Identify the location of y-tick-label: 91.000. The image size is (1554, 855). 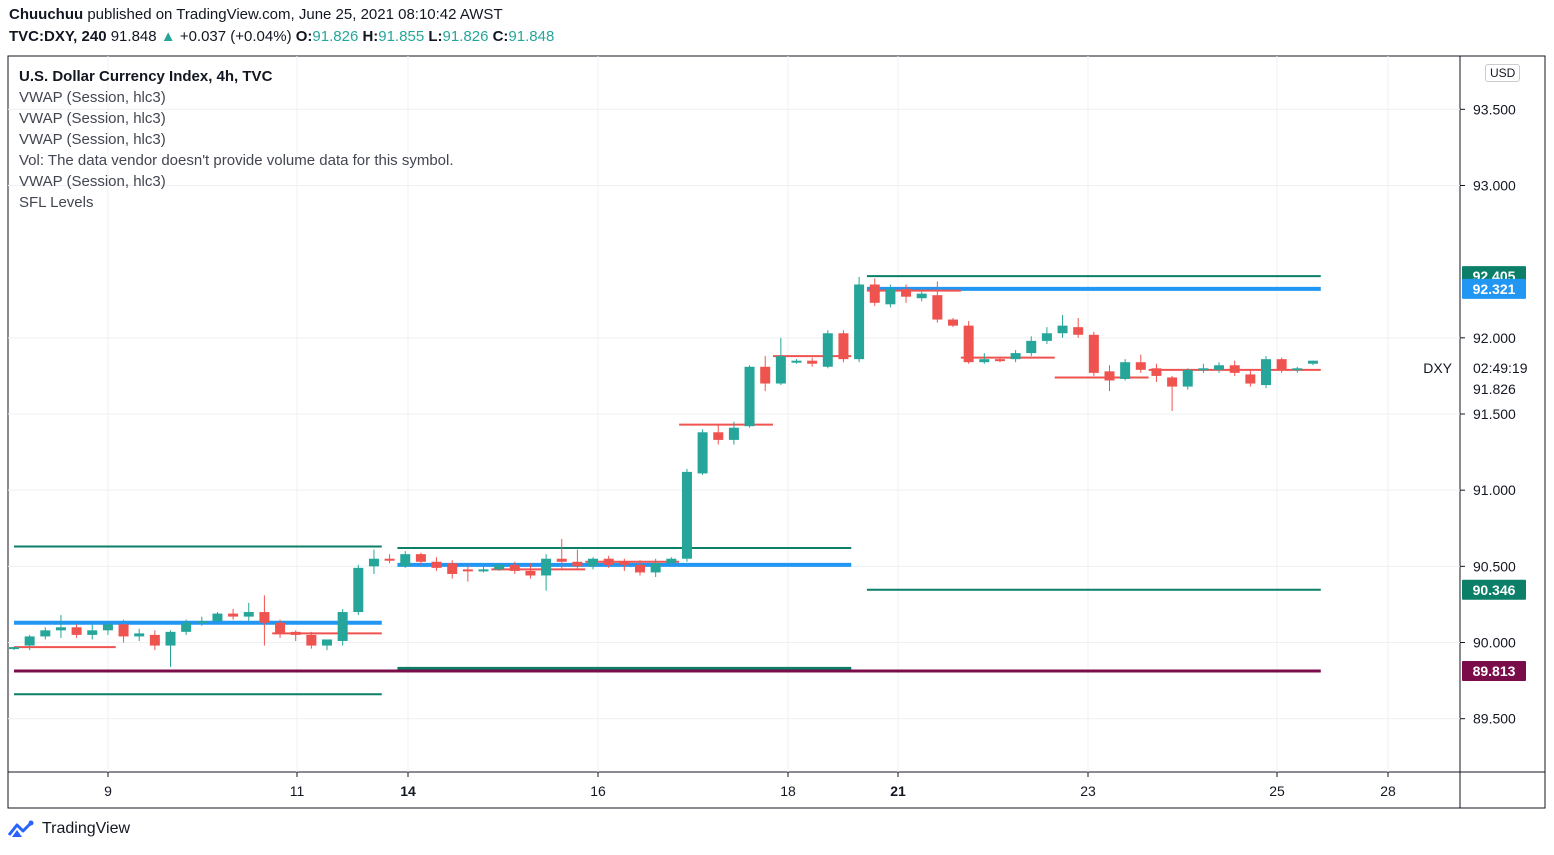
(1494, 490).